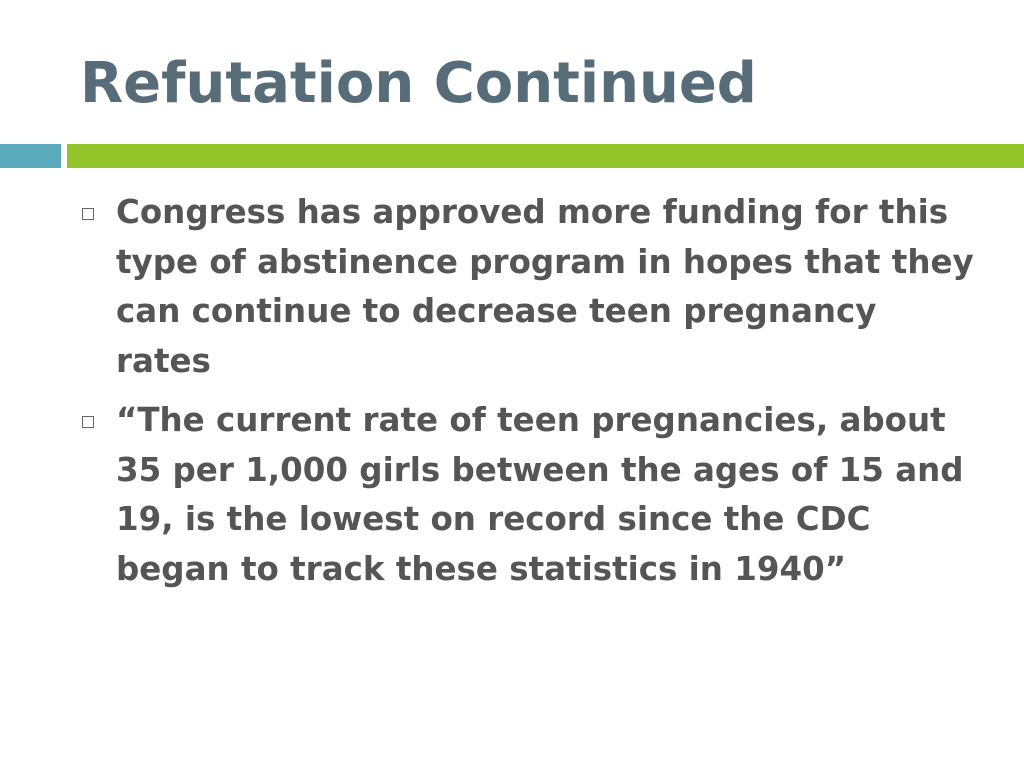  Describe the element at coordinates (545, 156) in the screenshot. I see `accent-bar-green` at that location.